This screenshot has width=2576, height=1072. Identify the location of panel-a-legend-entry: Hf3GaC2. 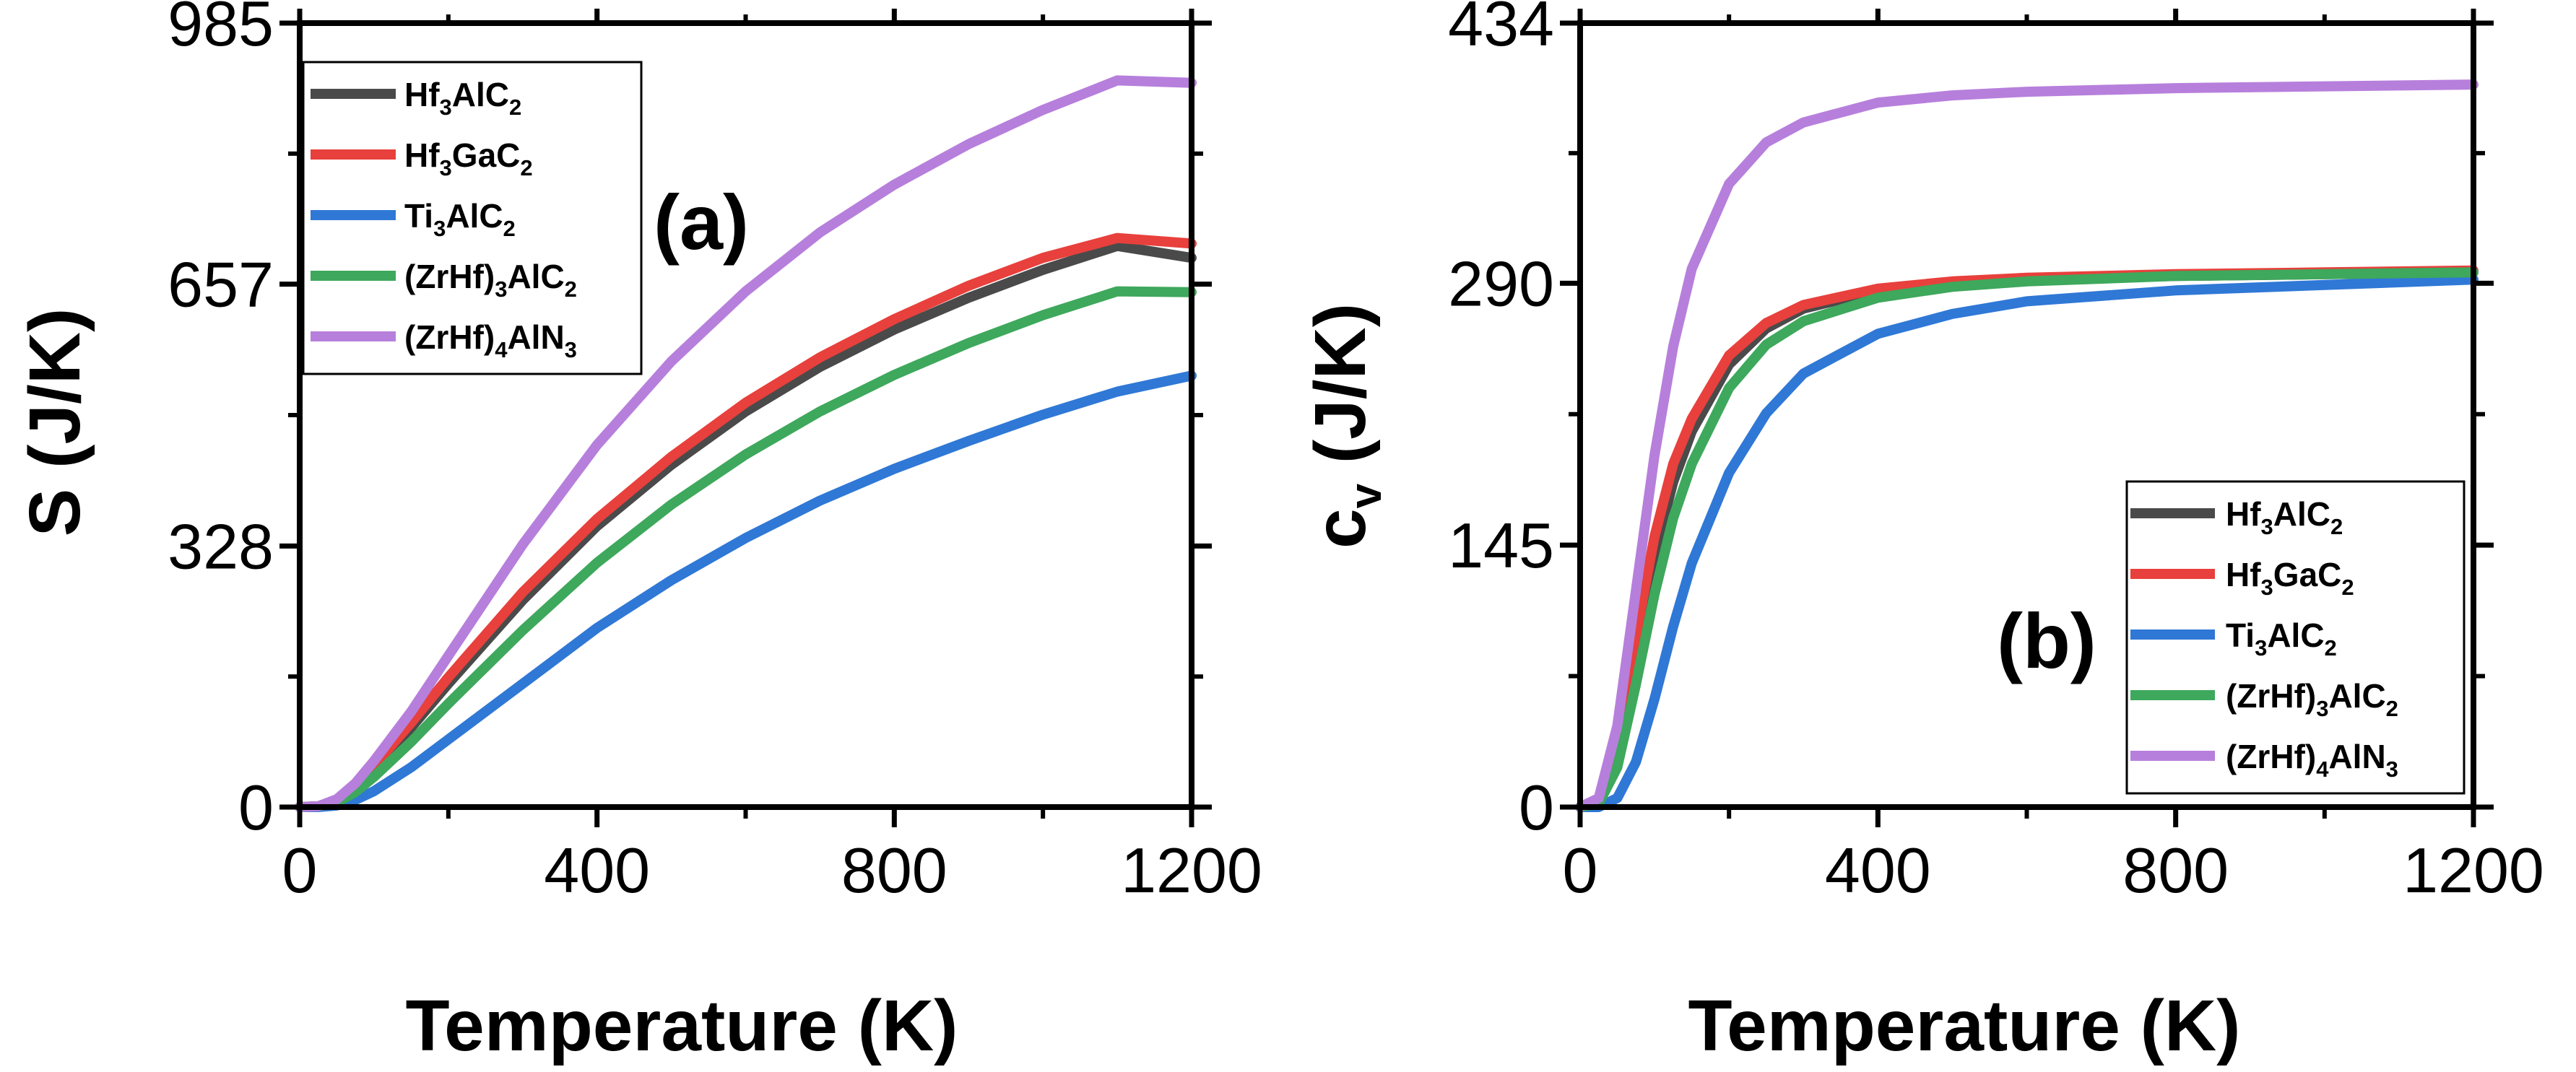
(422, 158).